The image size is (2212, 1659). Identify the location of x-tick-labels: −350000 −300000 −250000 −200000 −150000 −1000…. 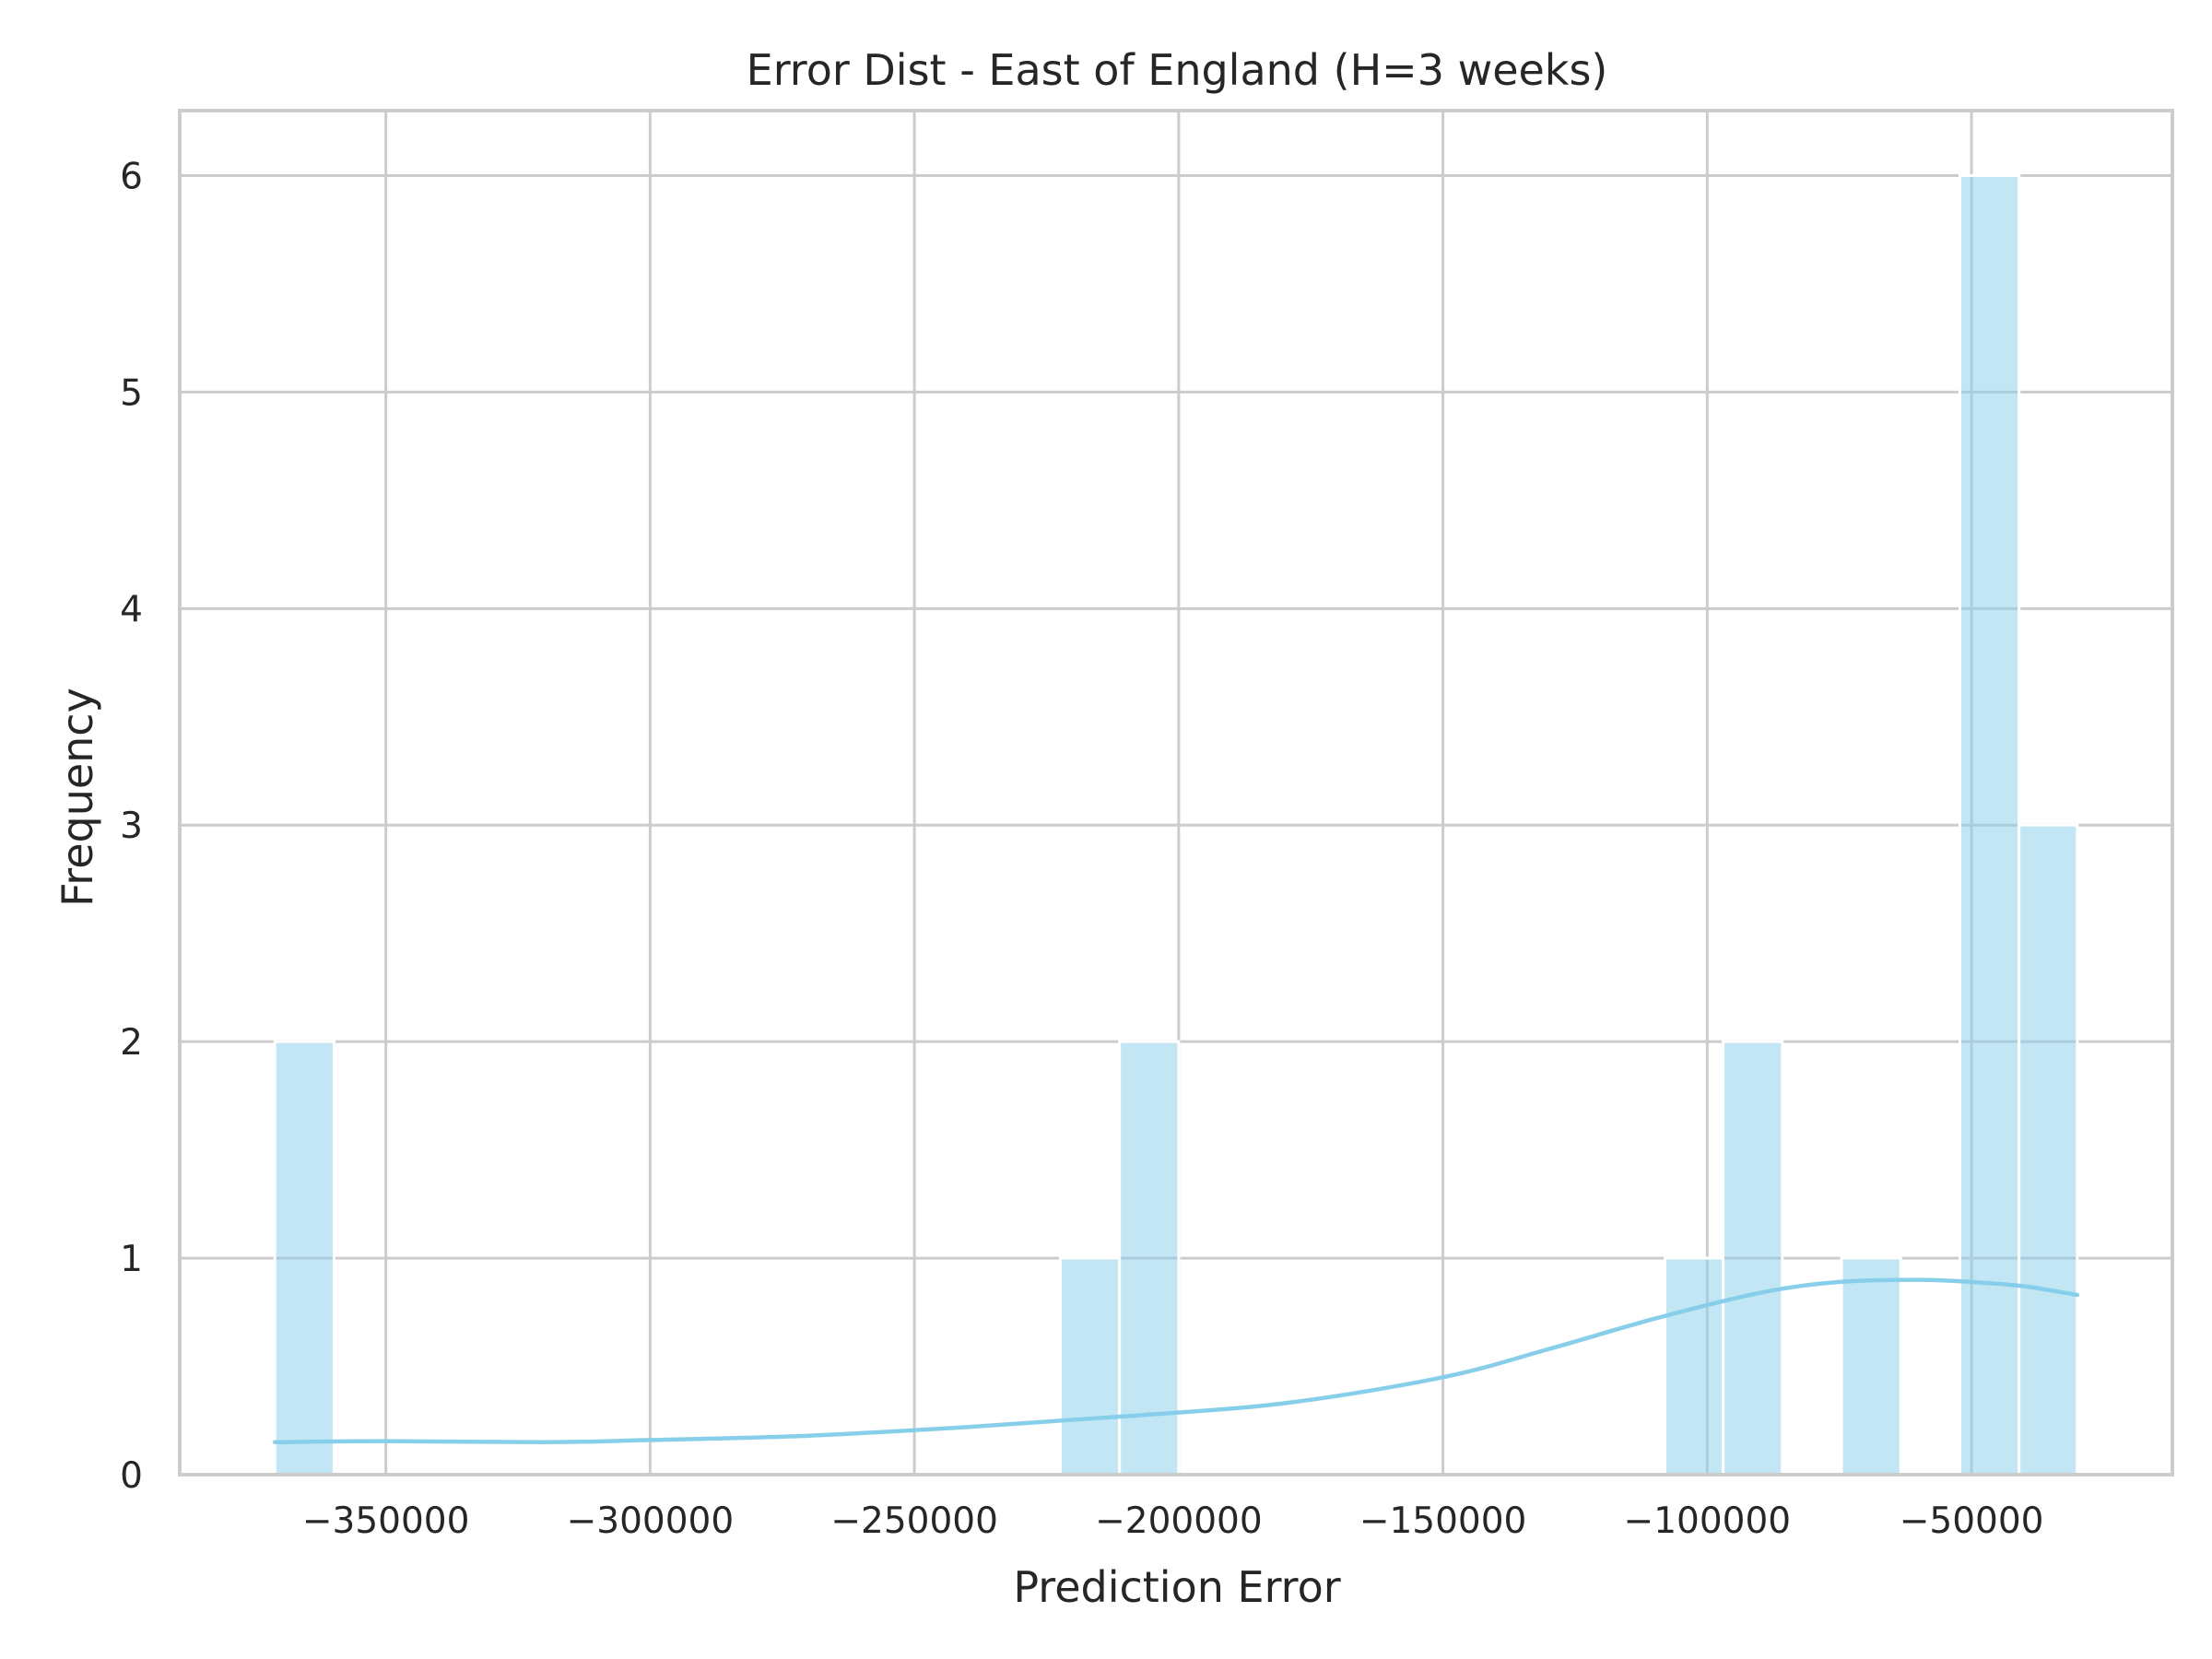
(1173, 1521).